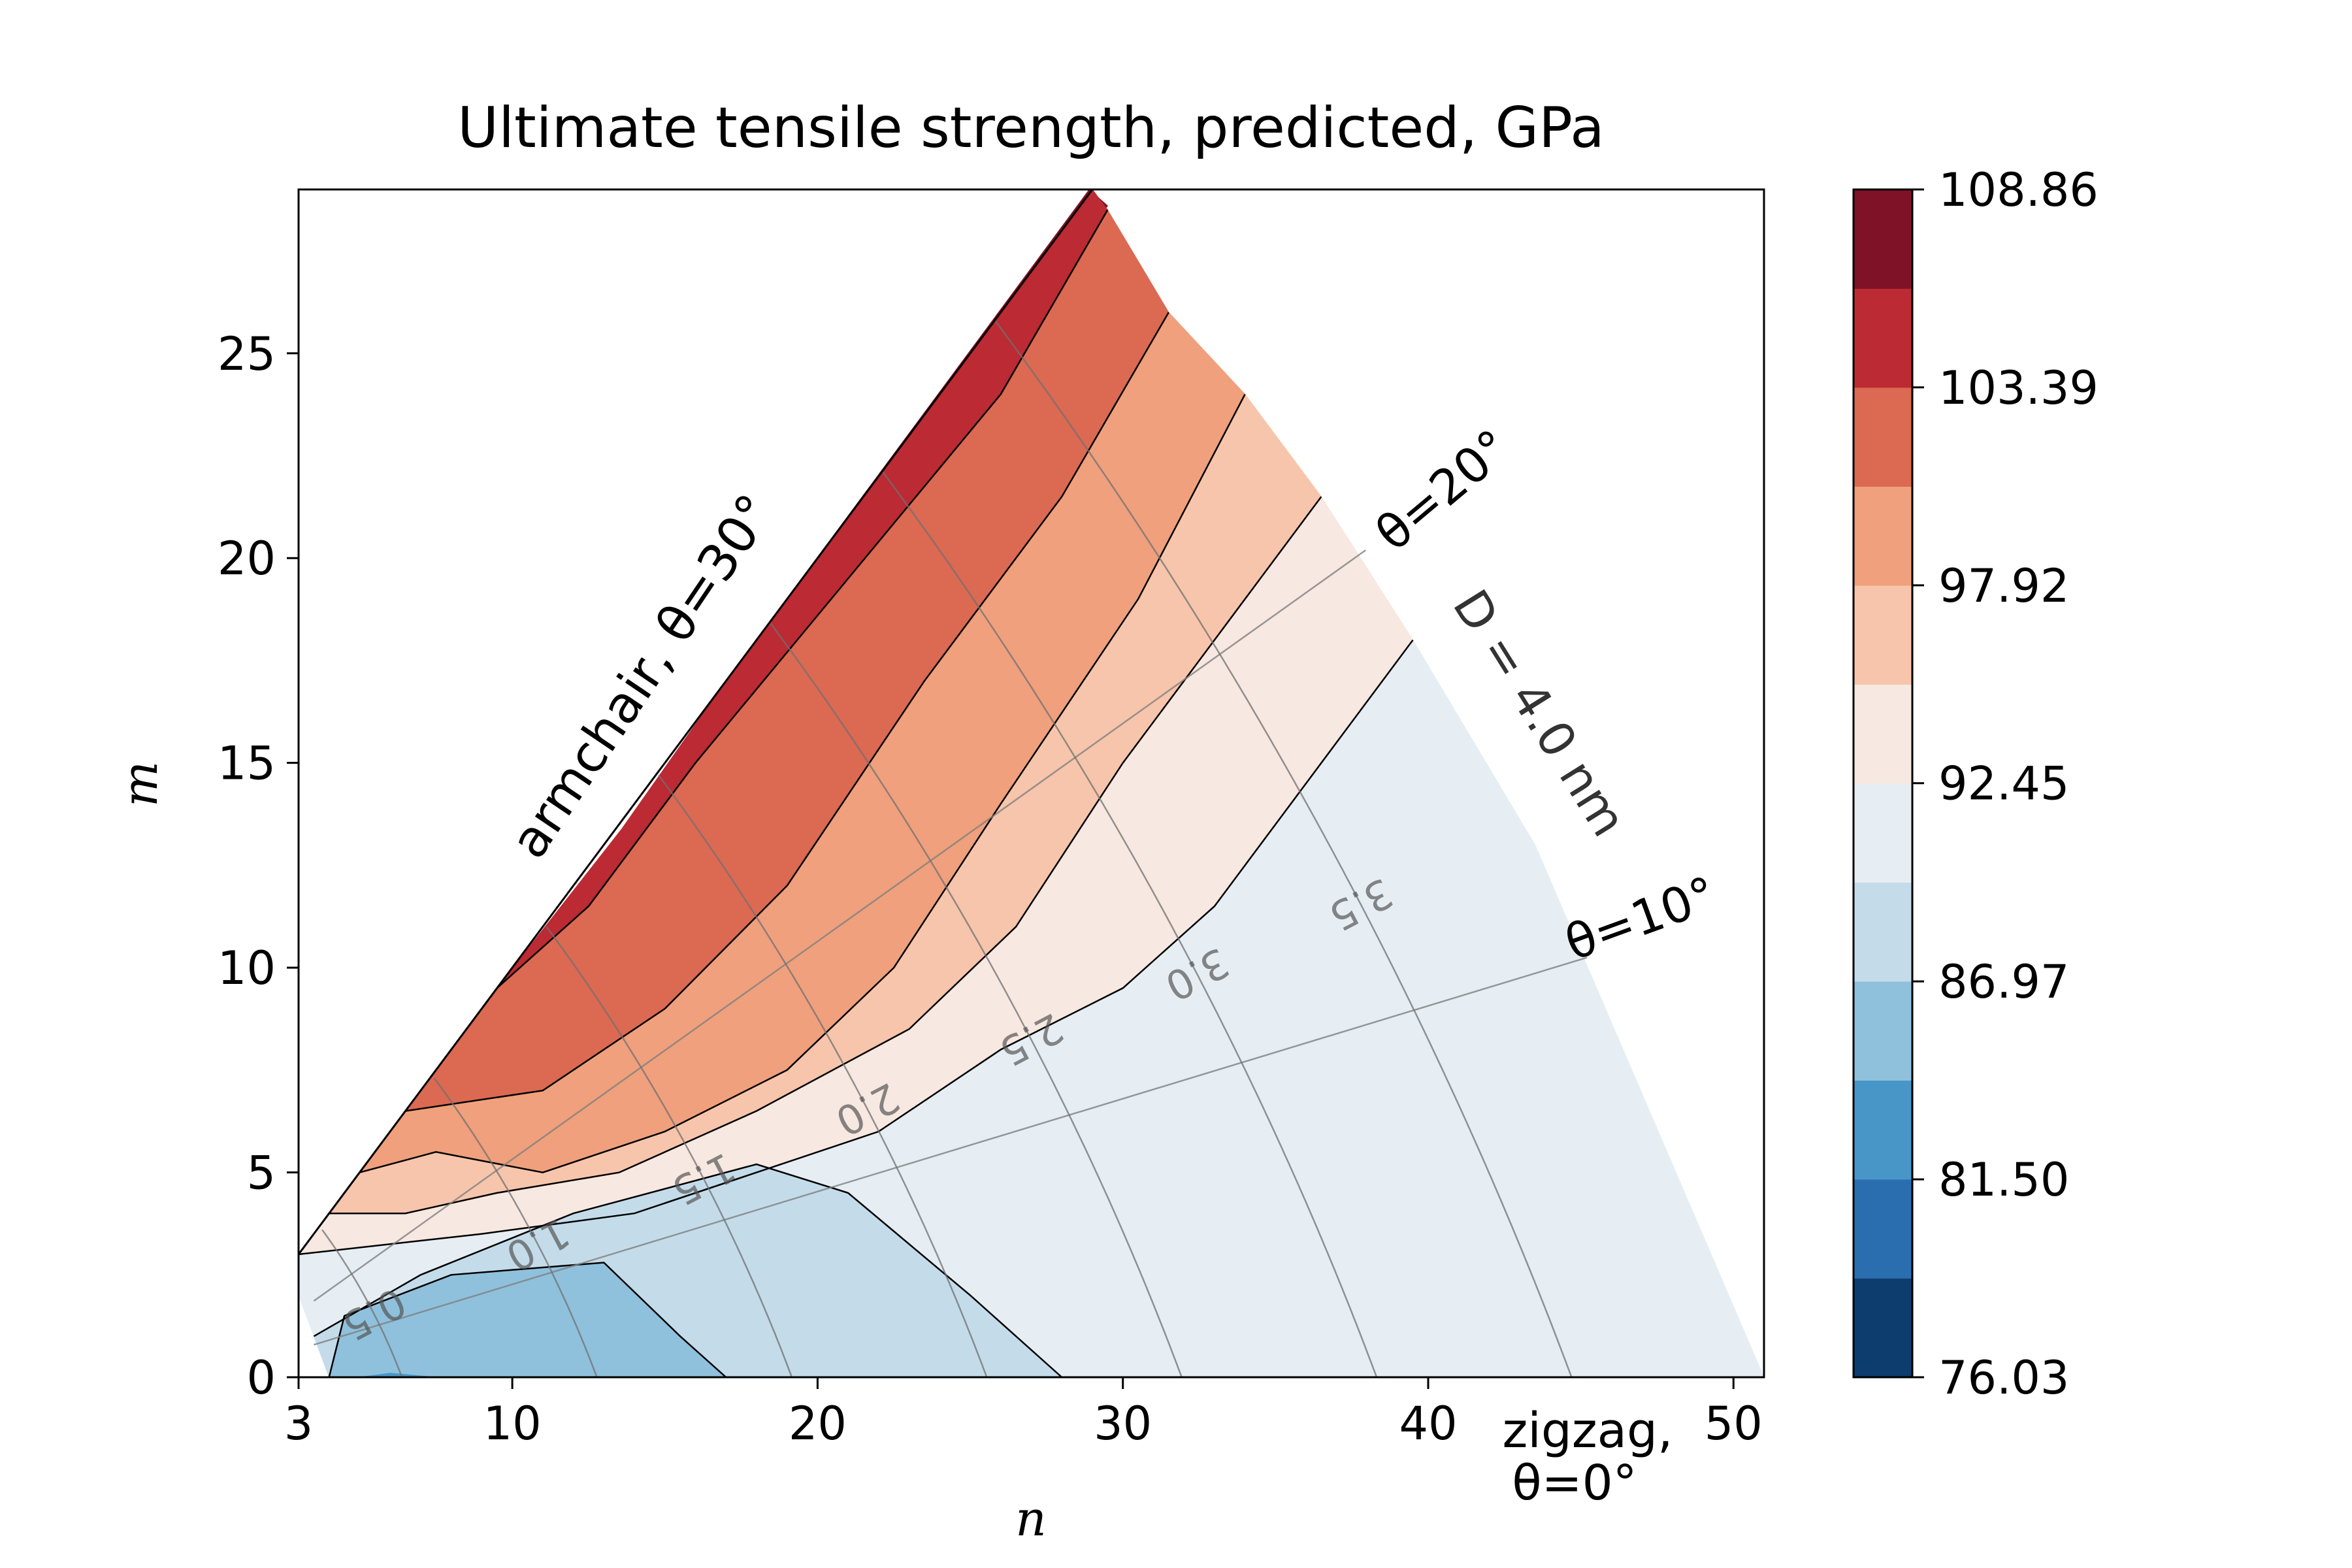  What do you see at coordinates (247, 354) in the screenshot?
I see `y-tick-label: 25` at bounding box center [247, 354].